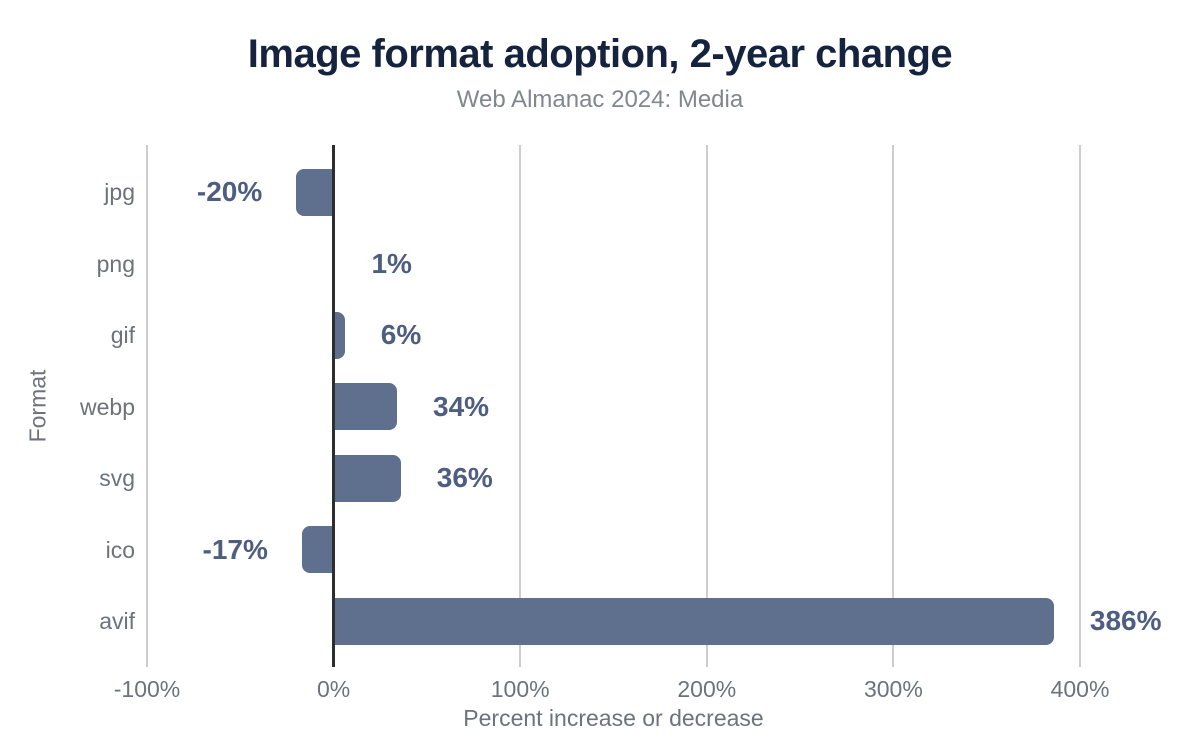  What do you see at coordinates (107, 406) in the screenshot?
I see `category-label: webp` at bounding box center [107, 406].